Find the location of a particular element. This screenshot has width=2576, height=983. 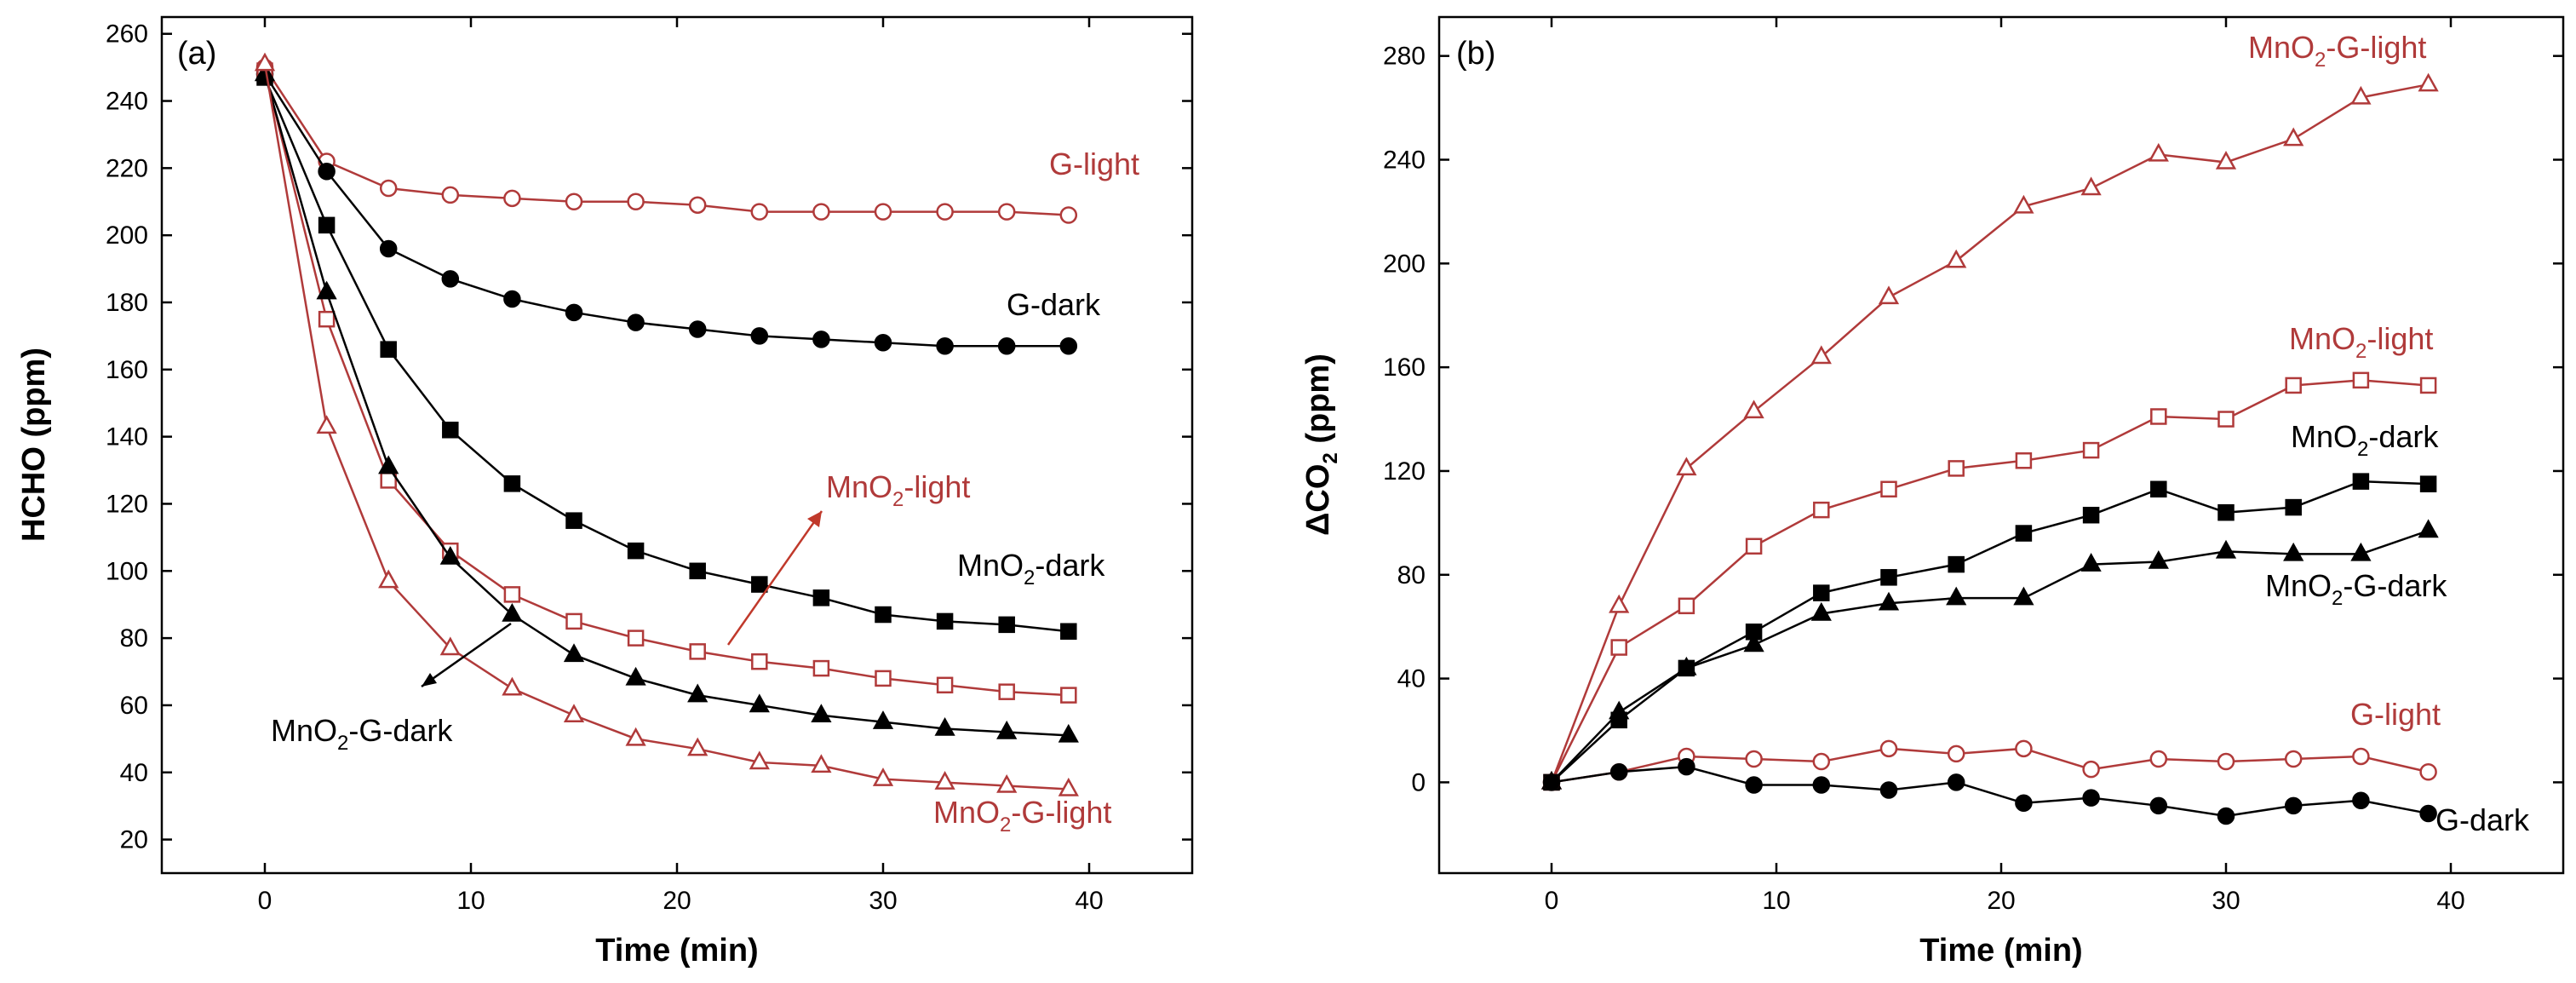

b-series-line-mno2-g-dark is located at coordinates (1990, 656).